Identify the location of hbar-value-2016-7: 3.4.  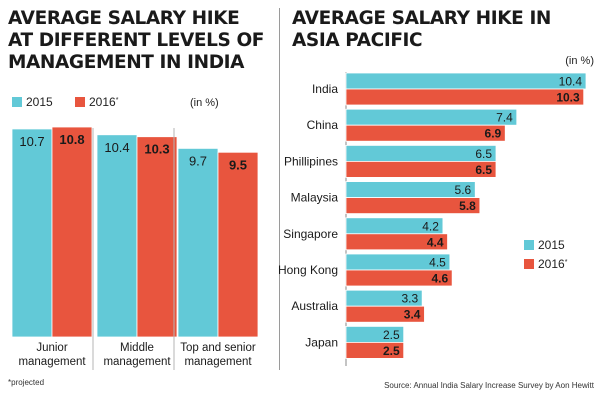
(412, 315).